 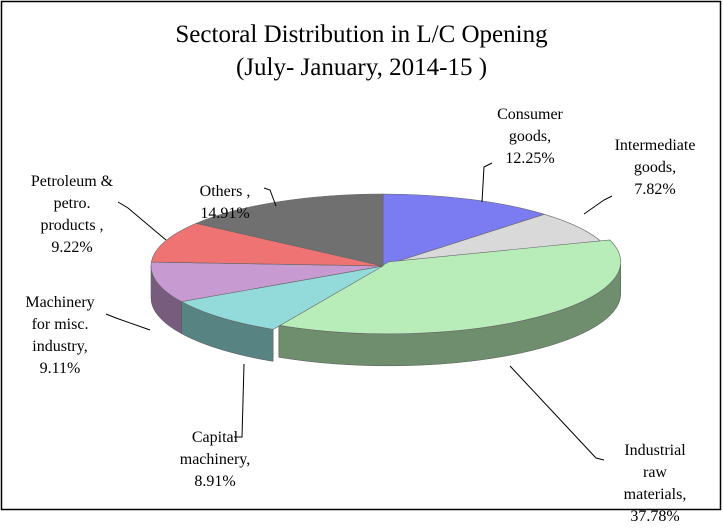 What do you see at coordinates (225, 203) in the screenshot?
I see `slice-label: Others , 14.91%` at bounding box center [225, 203].